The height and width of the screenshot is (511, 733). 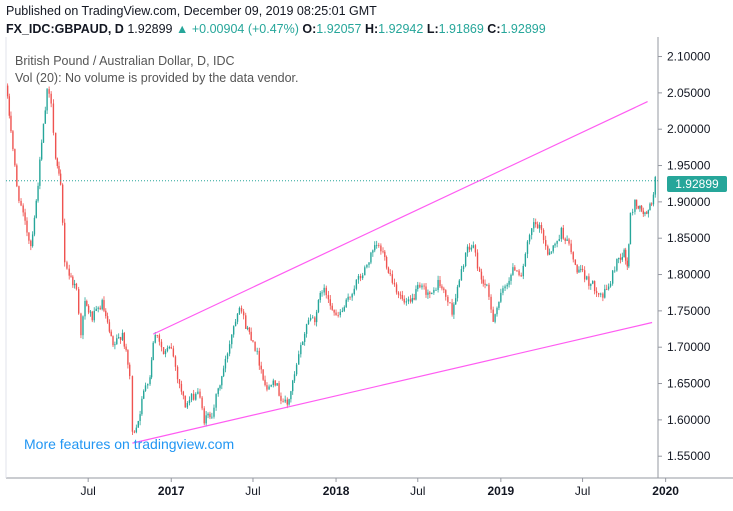 I want to click on low-label: L:, so click(x=432, y=29).